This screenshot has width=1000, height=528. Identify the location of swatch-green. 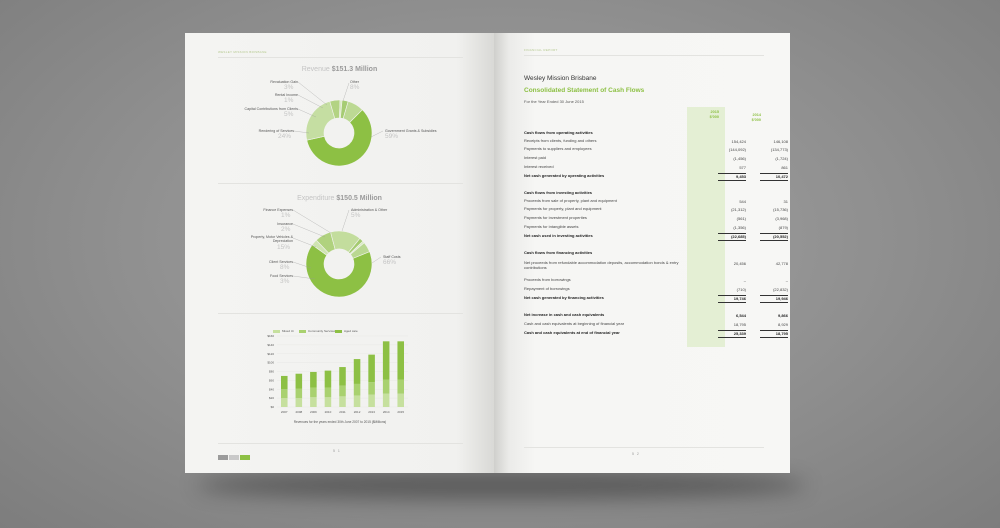
(245, 457).